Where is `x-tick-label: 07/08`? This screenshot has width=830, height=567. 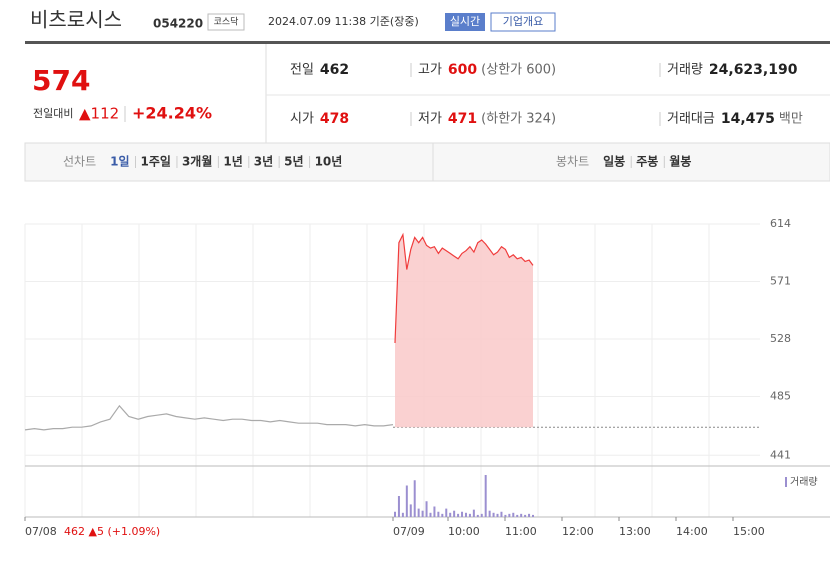
x-tick-label: 07/08 is located at coordinates (41, 531).